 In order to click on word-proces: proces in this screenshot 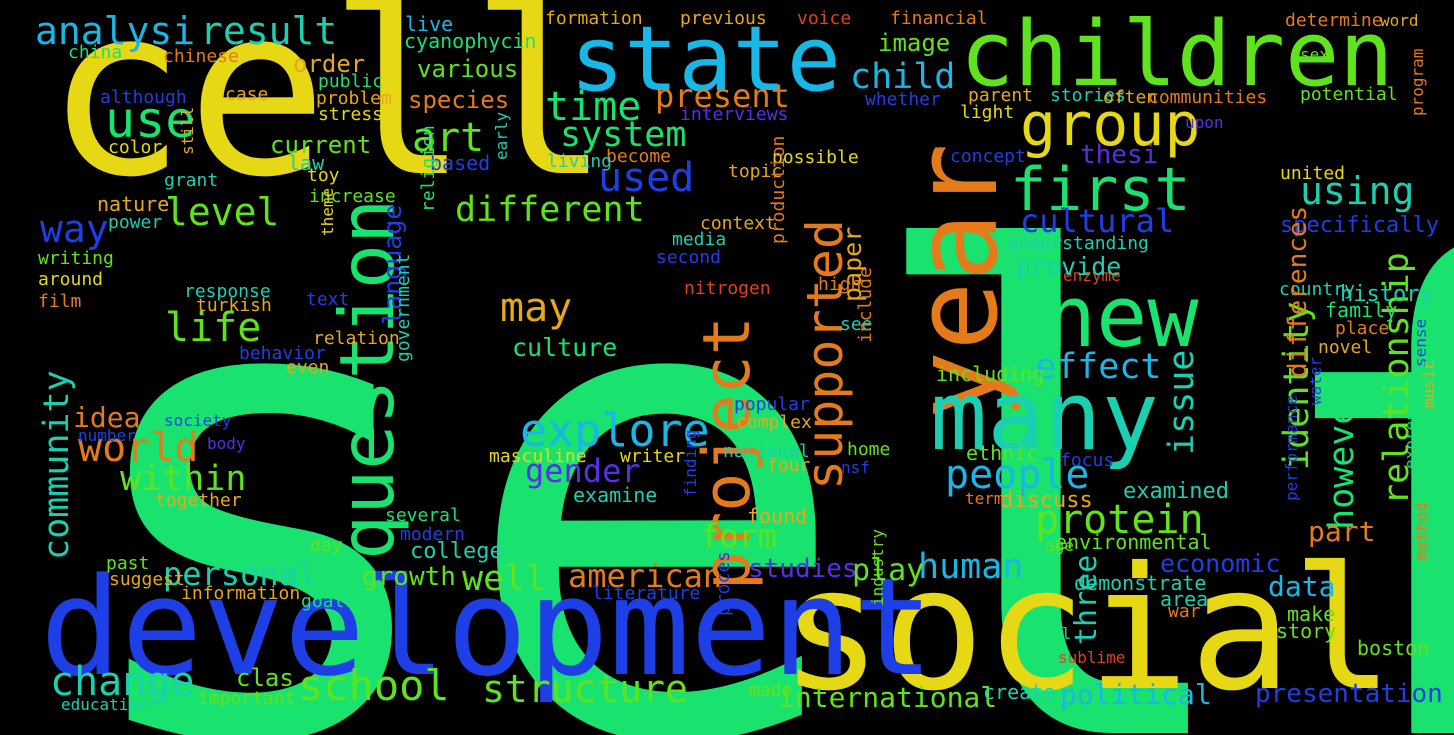, I will do `click(723, 583)`.